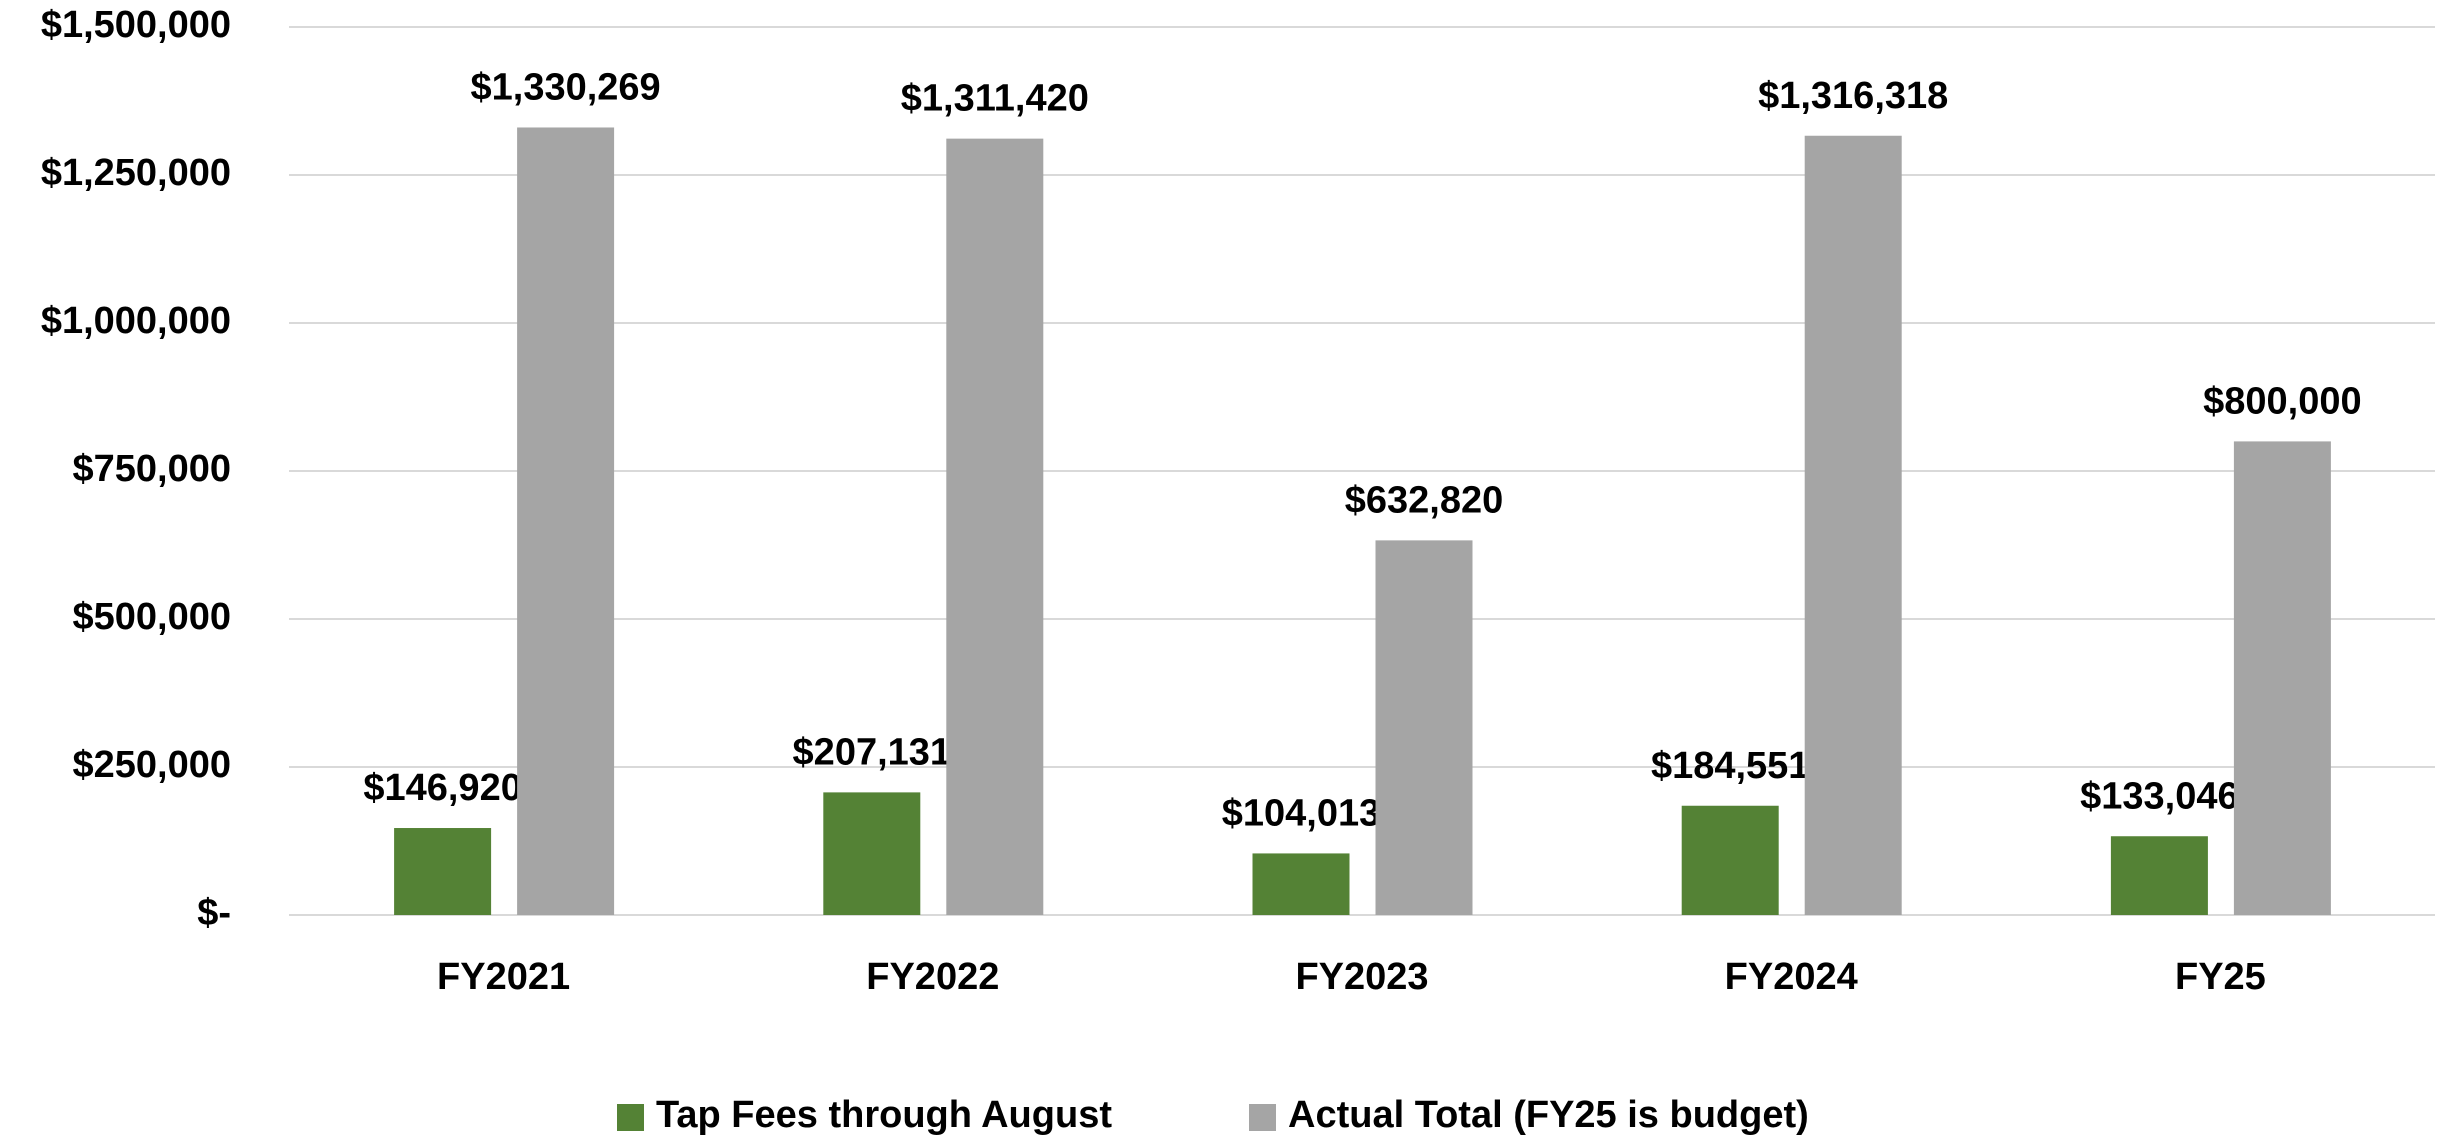 The width and height of the screenshot is (2448, 1139). What do you see at coordinates (1361, 977) in the screenshot?
I see `x-tick-label: FY2023` at bounding box center [1361, 977].